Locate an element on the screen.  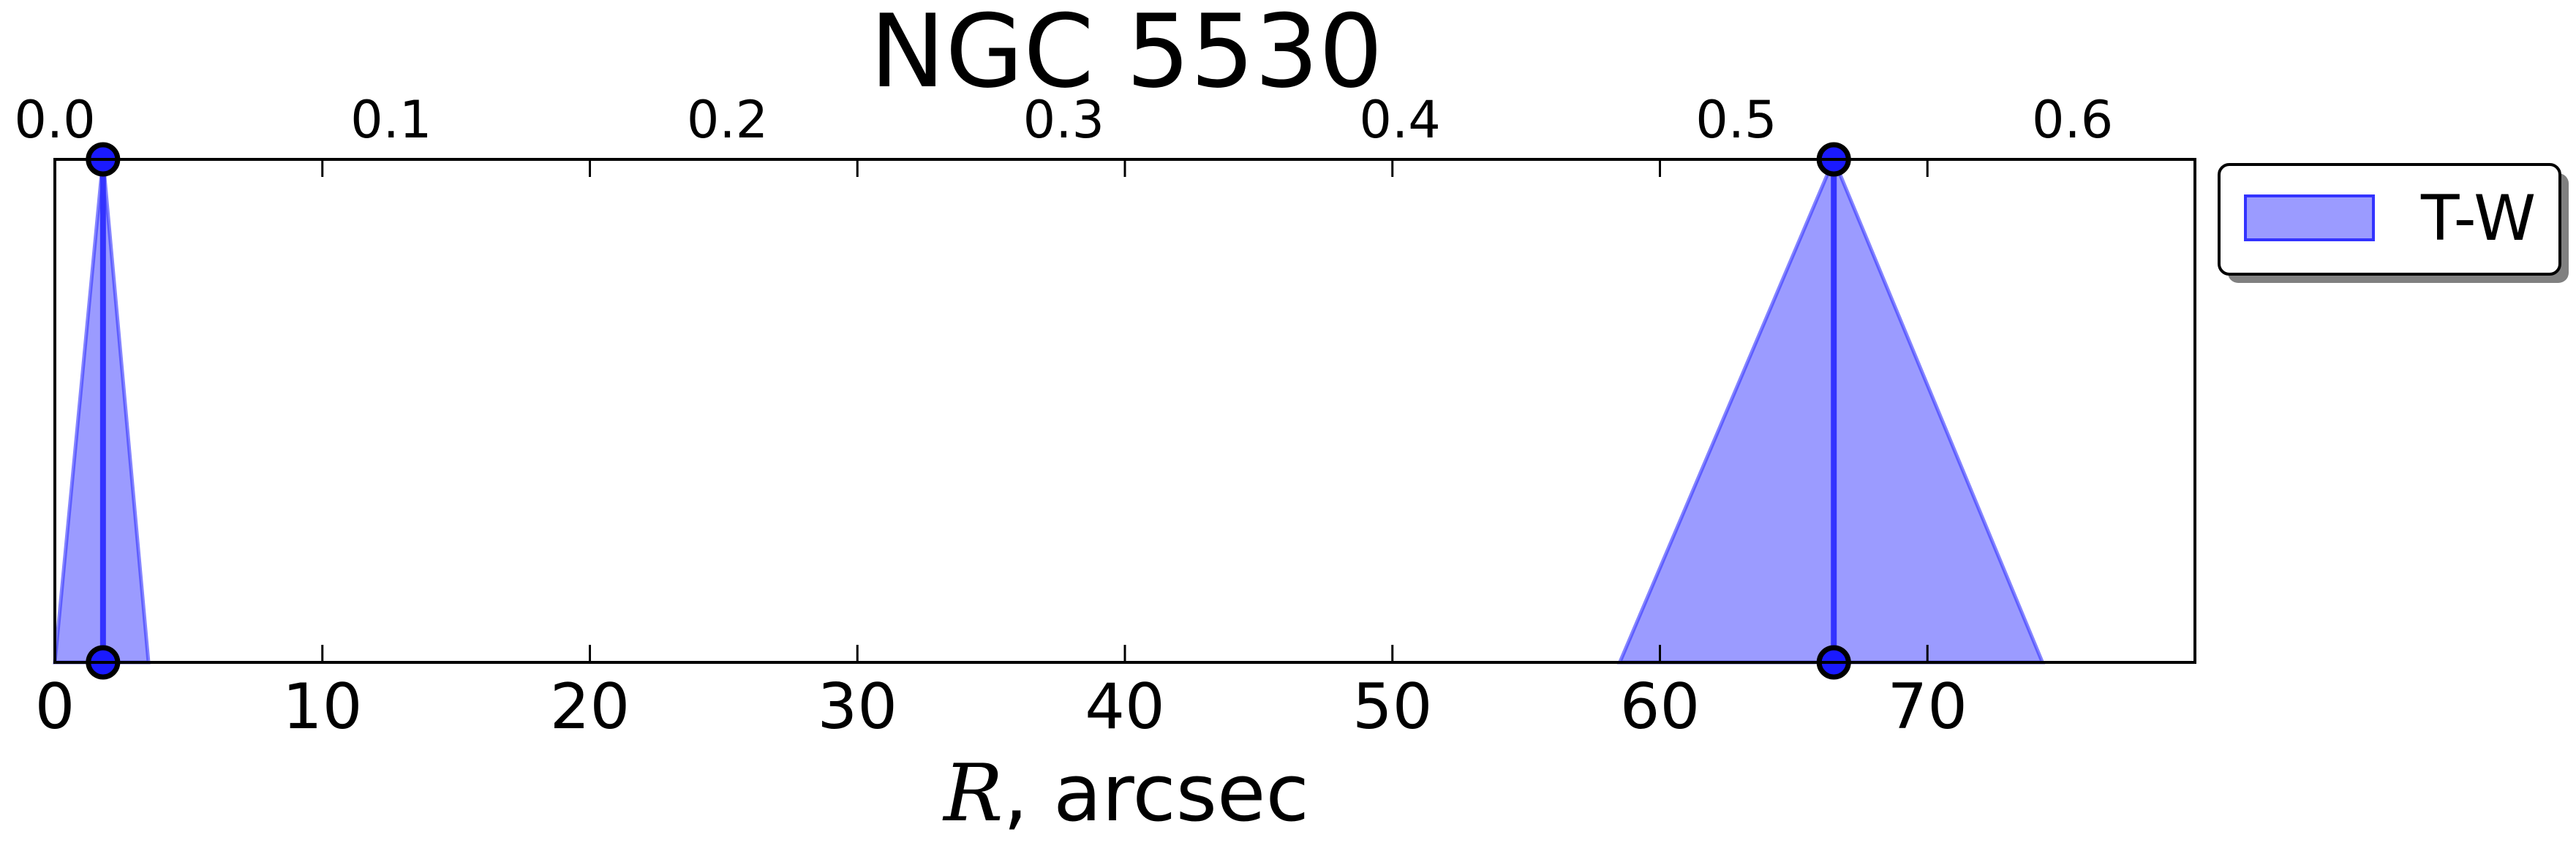
x-tick-label-3: 30 is located at coordinates (857, 707).